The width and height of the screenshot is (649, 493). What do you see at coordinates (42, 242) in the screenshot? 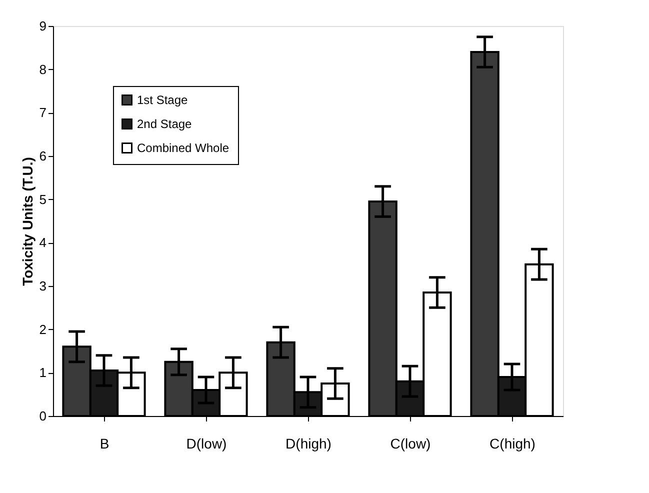
I see `y-tick-label: 4` at bounding box center [42, 242].